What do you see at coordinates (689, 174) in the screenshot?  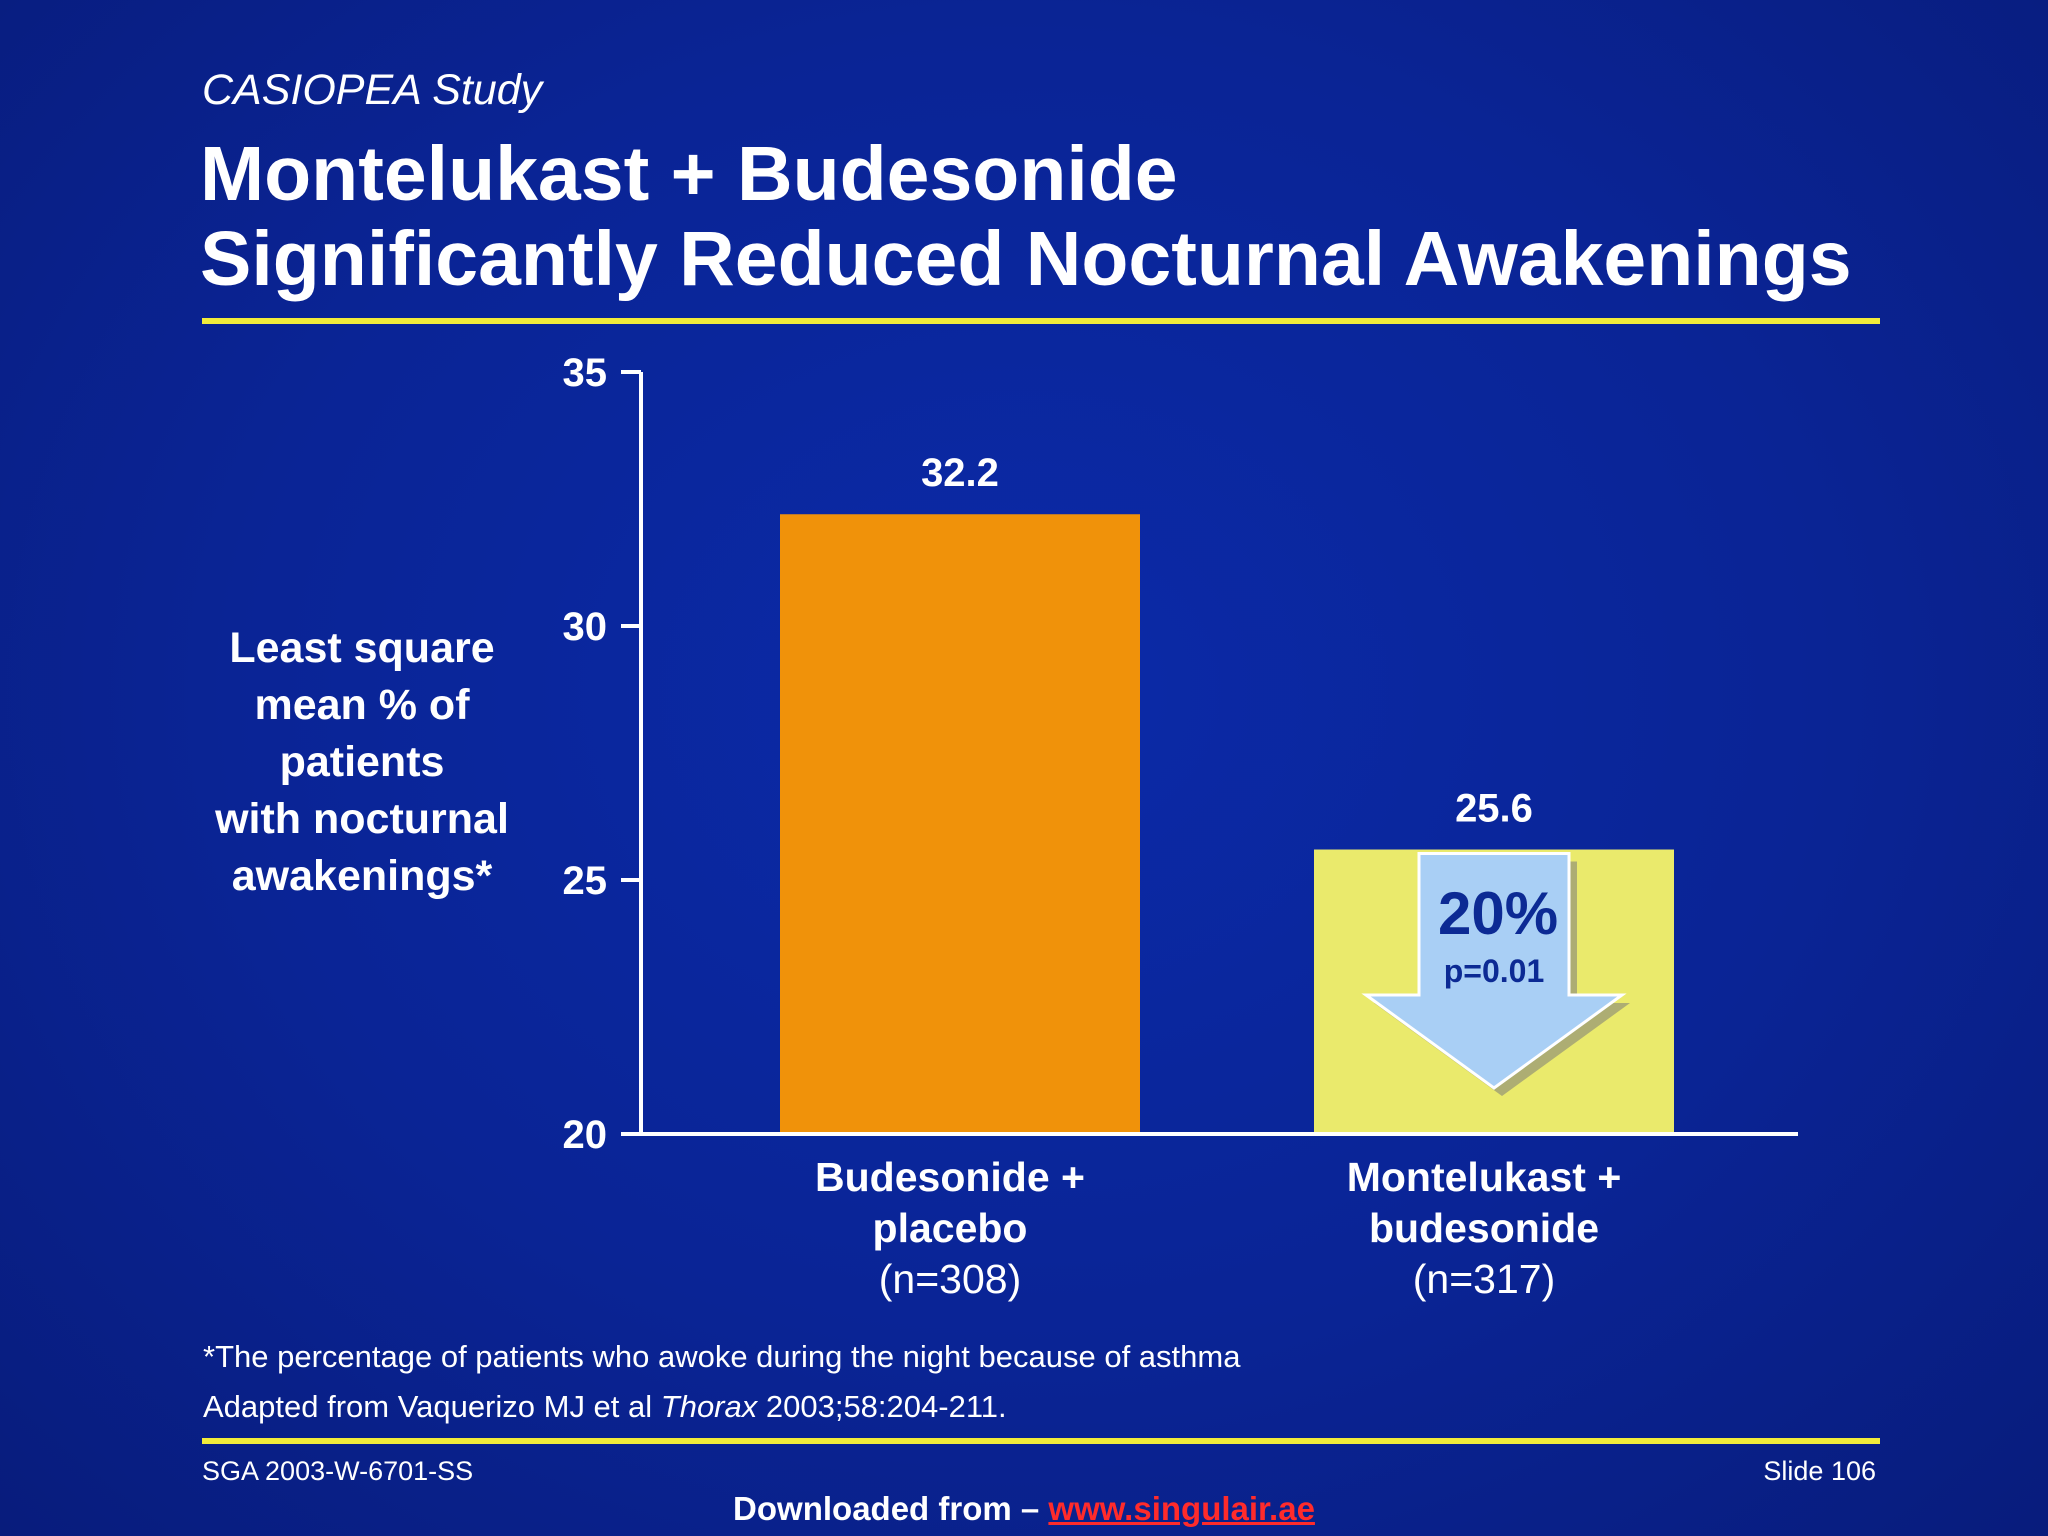 I see `title-line-1: Montelukast + Budesonide` at bounding box center [689, 174].